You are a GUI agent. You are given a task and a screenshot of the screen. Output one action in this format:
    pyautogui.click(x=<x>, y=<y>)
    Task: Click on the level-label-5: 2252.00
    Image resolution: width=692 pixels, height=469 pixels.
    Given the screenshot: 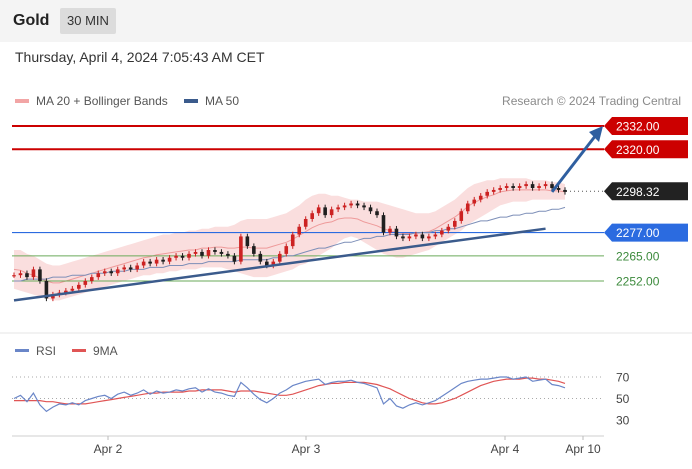 What is the action you would take?
    pyautogui.click(x=638, y=282)
    